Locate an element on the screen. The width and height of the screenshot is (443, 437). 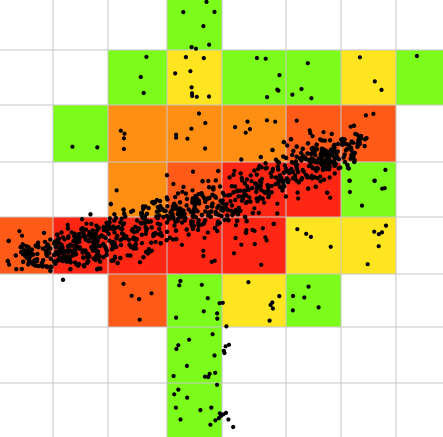
density-cell-r0-c5 is located at coordinates (313, 25).